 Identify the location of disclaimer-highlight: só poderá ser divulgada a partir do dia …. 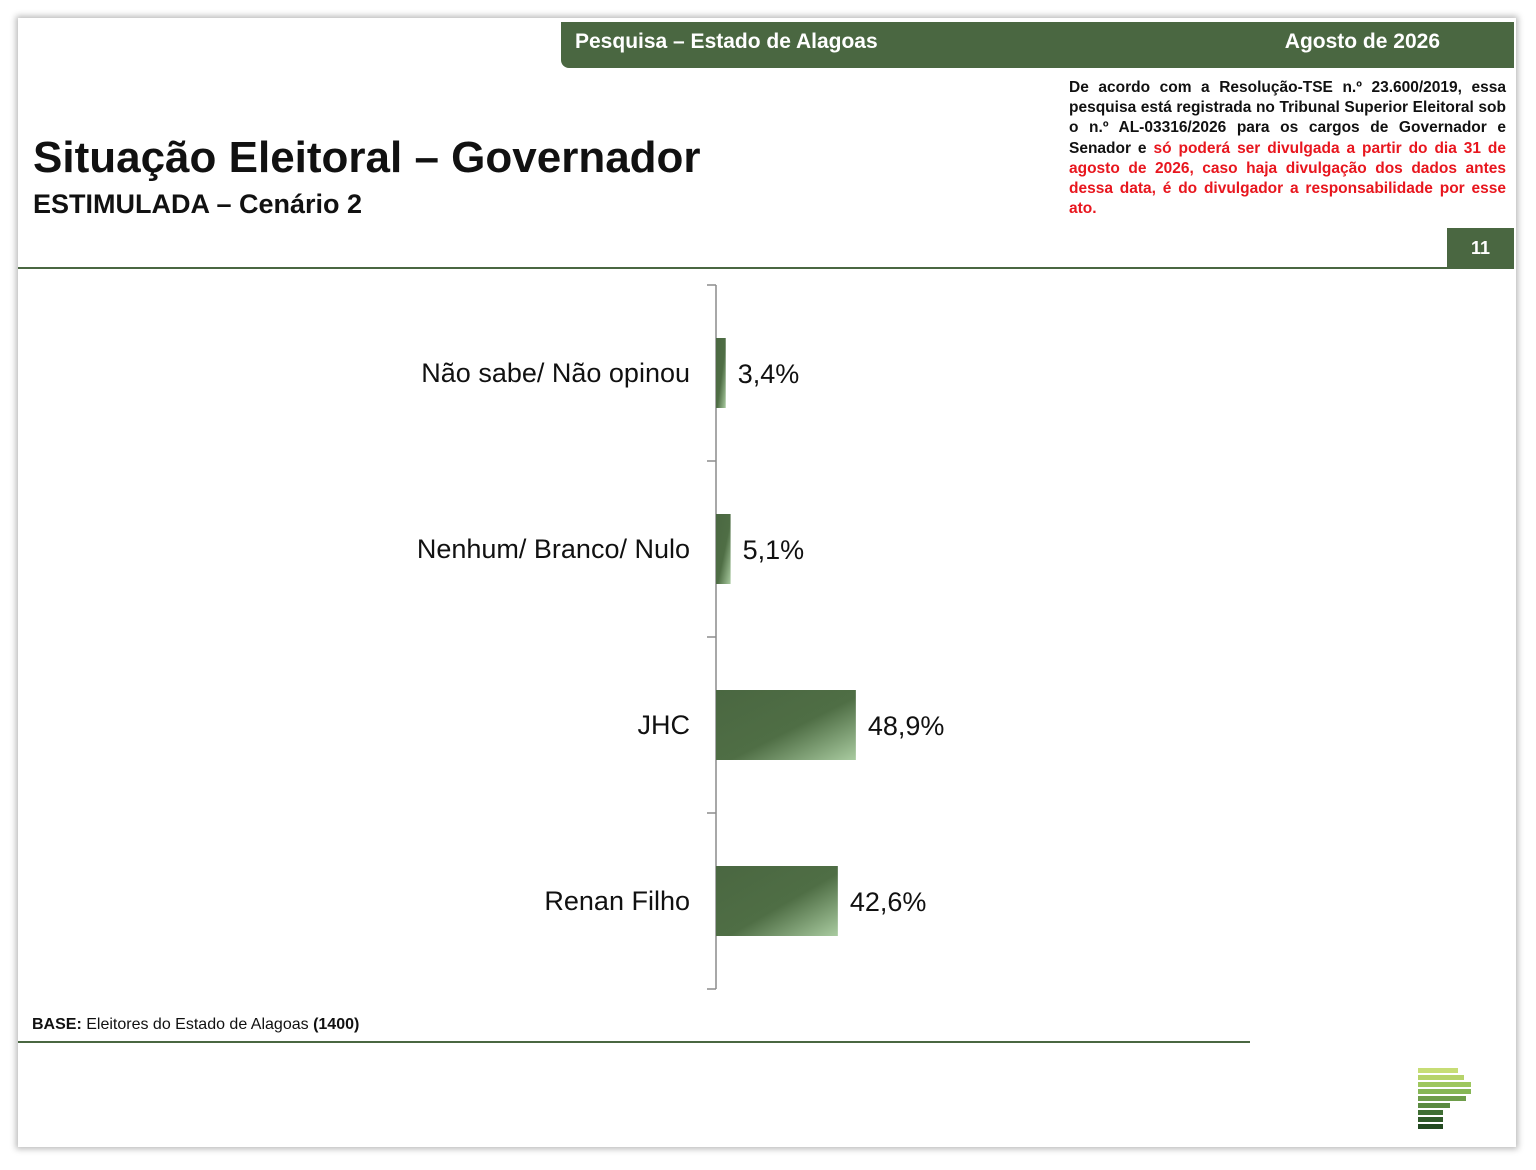
(1287, 178).